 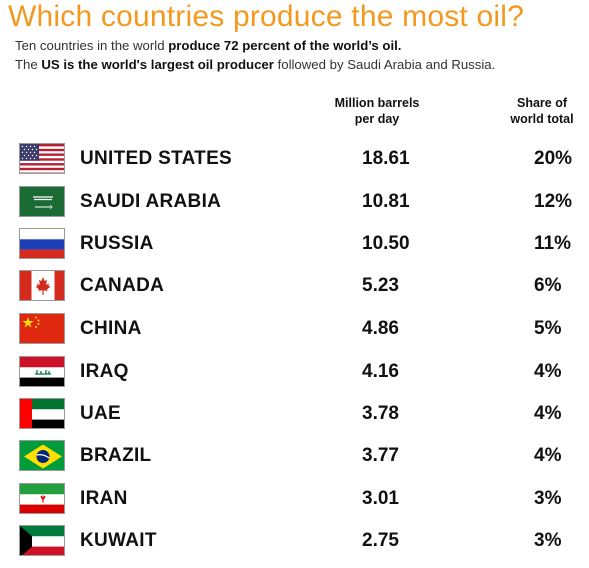 I want to click on barrels-value: 3.01, so click(x=380, y=498).